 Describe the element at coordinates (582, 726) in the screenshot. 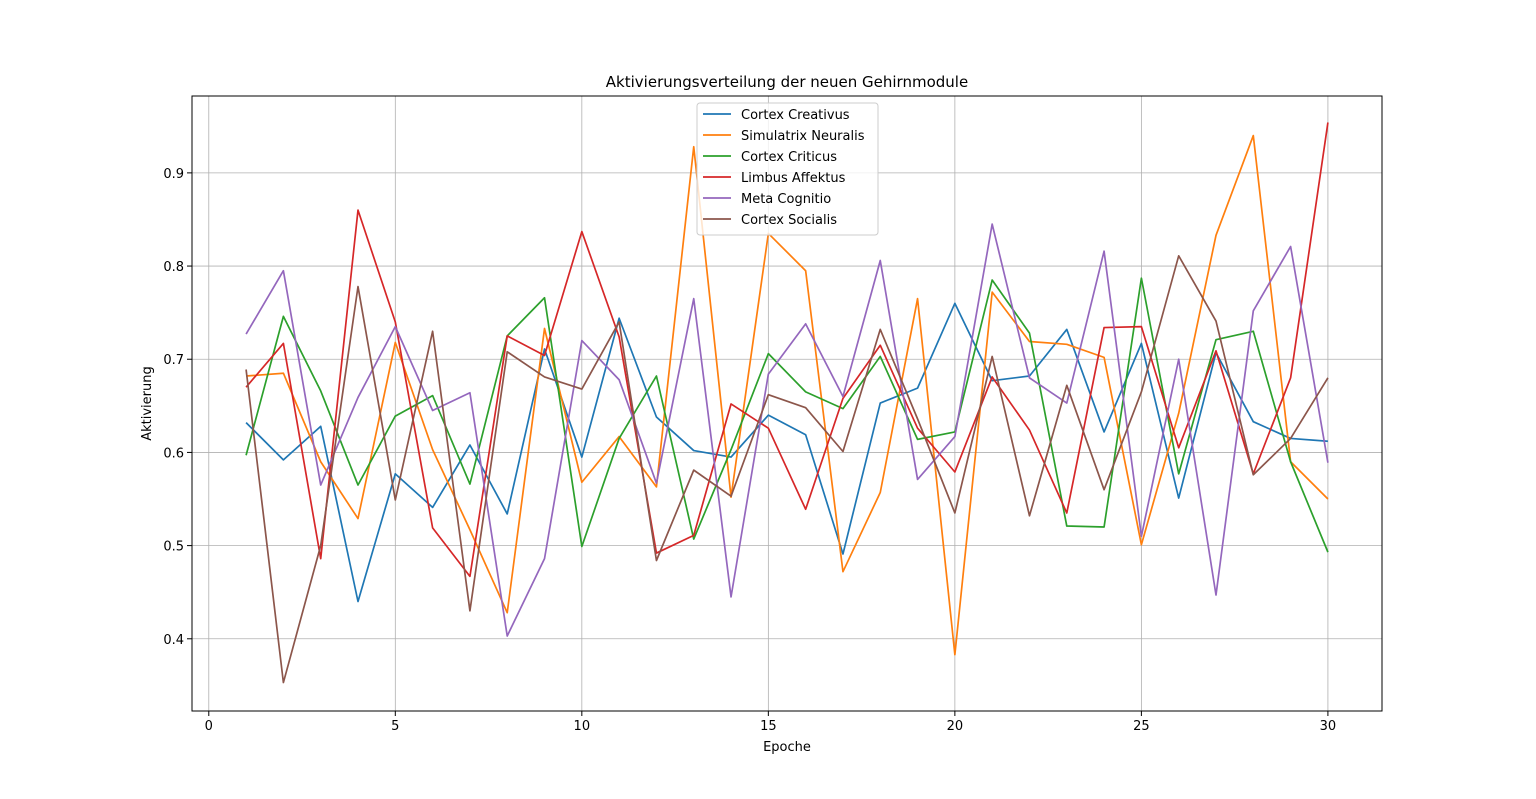

I see `x-tick-label: 10` at that location.